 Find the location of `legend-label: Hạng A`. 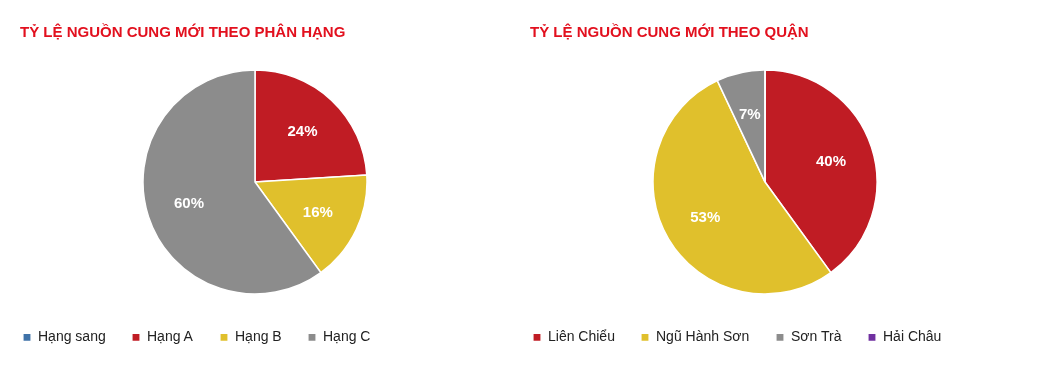

legend-label: Hạng A is located at coordinates (170, 336).